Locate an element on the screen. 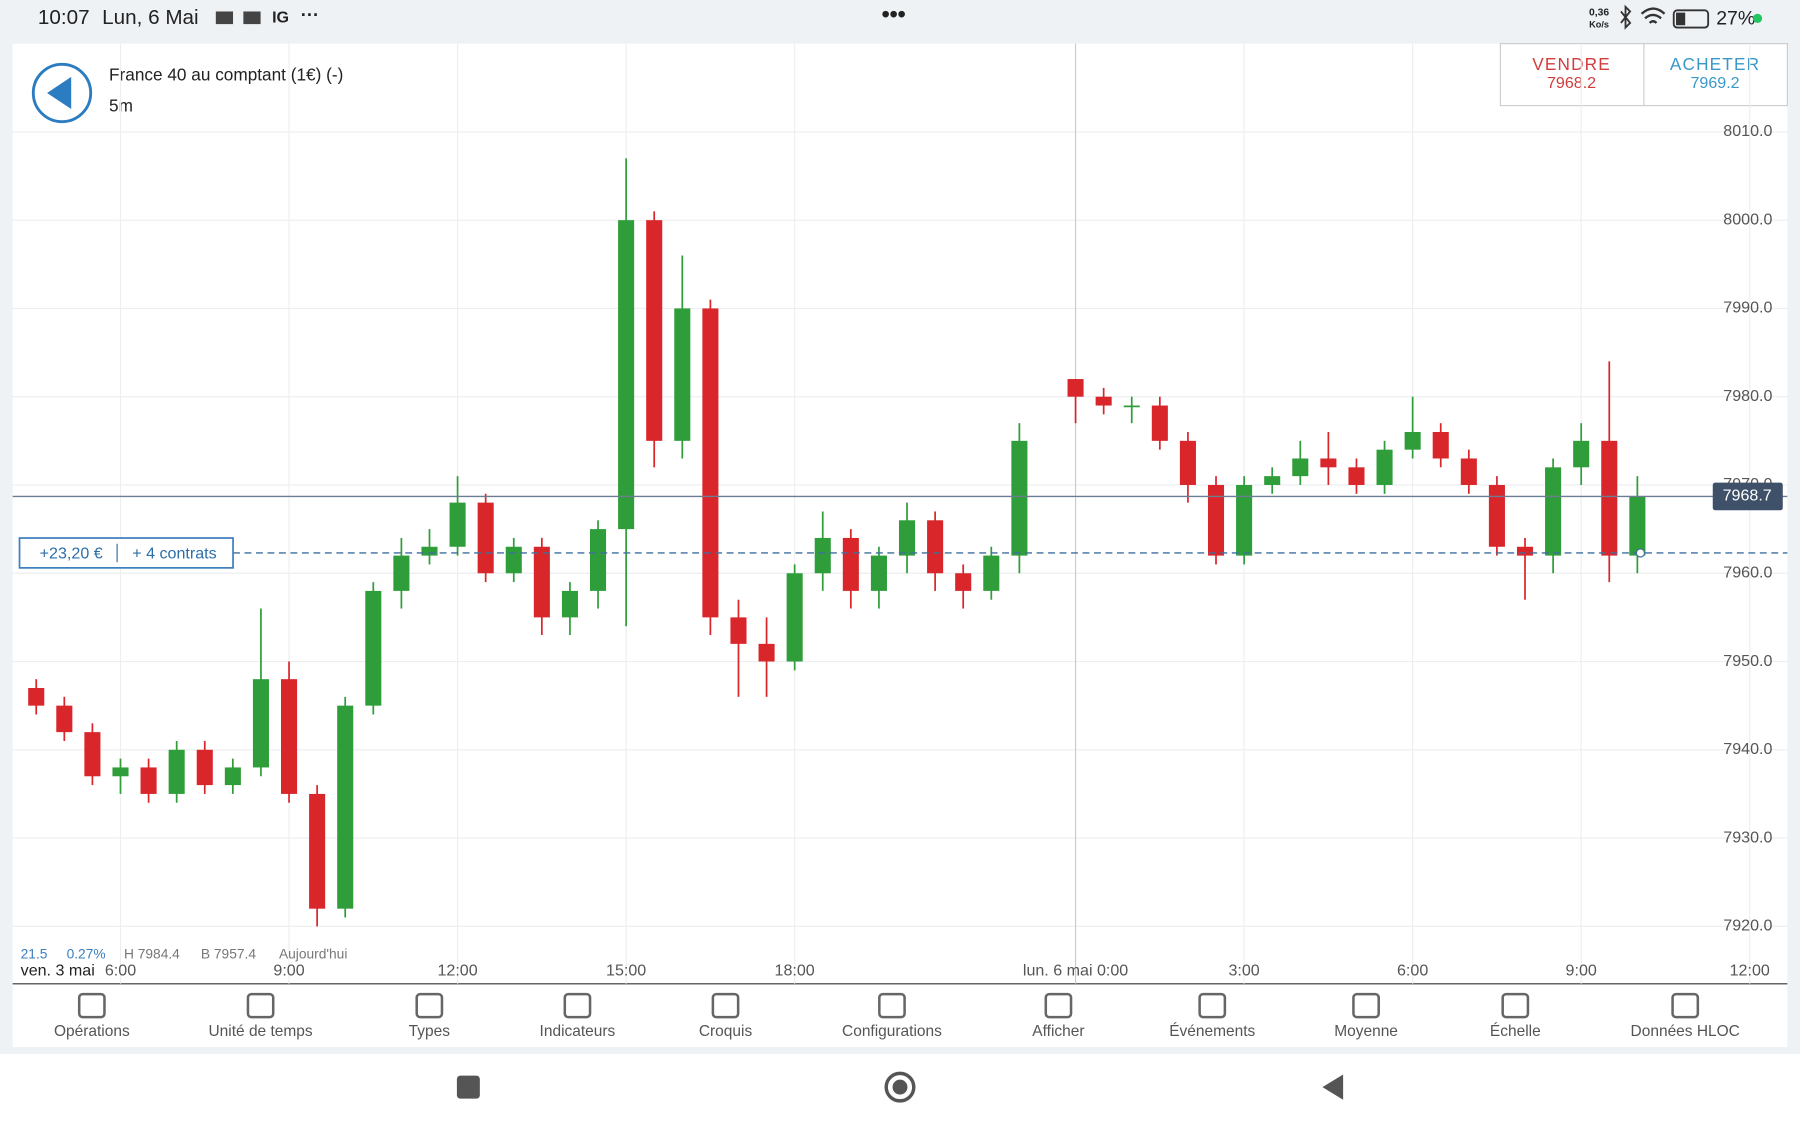 Image resolution: width=1800 pixels, height=1125 pixels. position-size: + 4 contrats is located at coordinates (174, 553).